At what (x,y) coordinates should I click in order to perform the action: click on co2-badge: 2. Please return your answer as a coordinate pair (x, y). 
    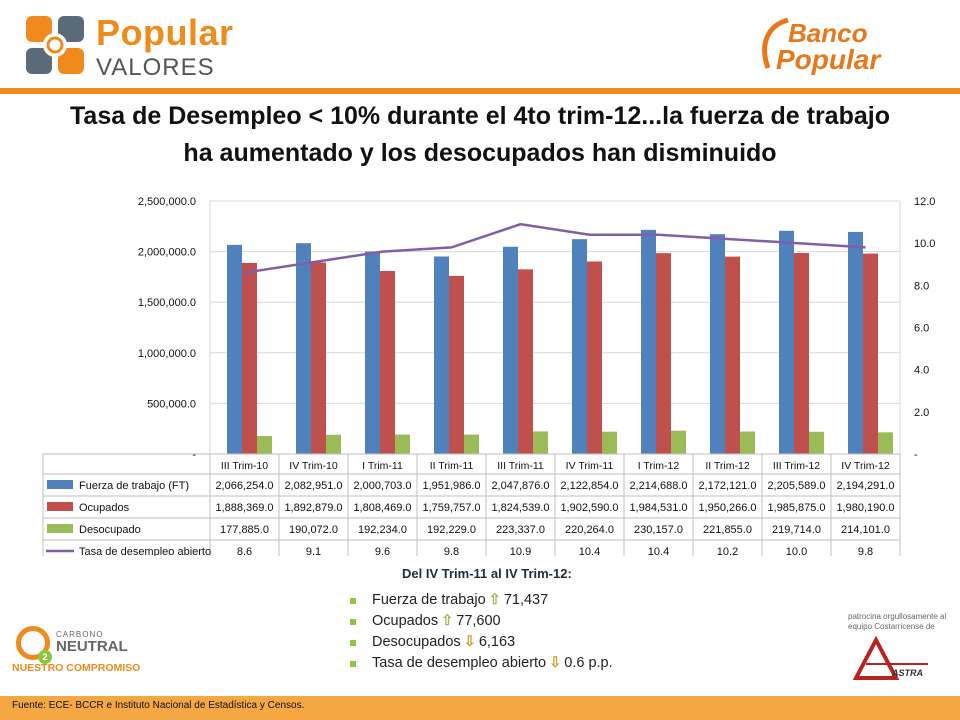
    Looking at the image, I should click on (45, 657).